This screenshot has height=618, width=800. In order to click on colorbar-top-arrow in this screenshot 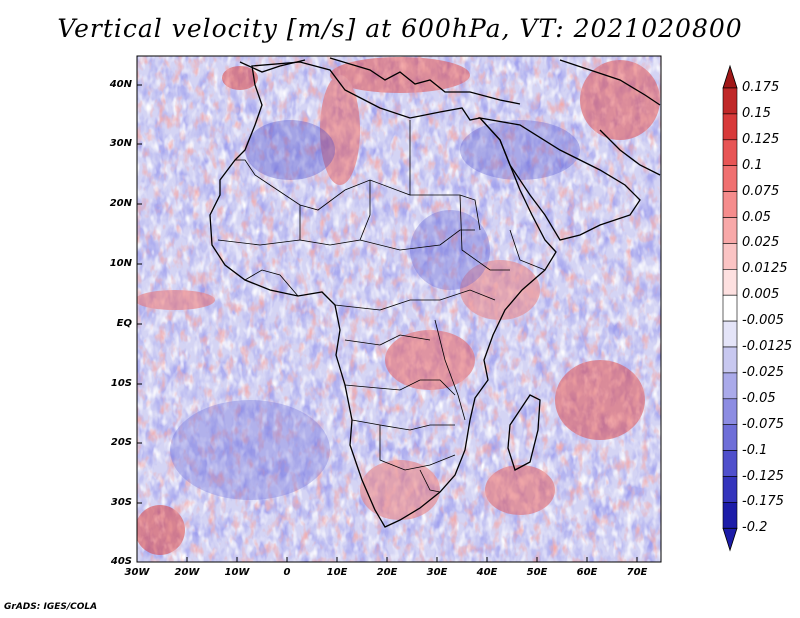, I will do `click(730, 76)`.